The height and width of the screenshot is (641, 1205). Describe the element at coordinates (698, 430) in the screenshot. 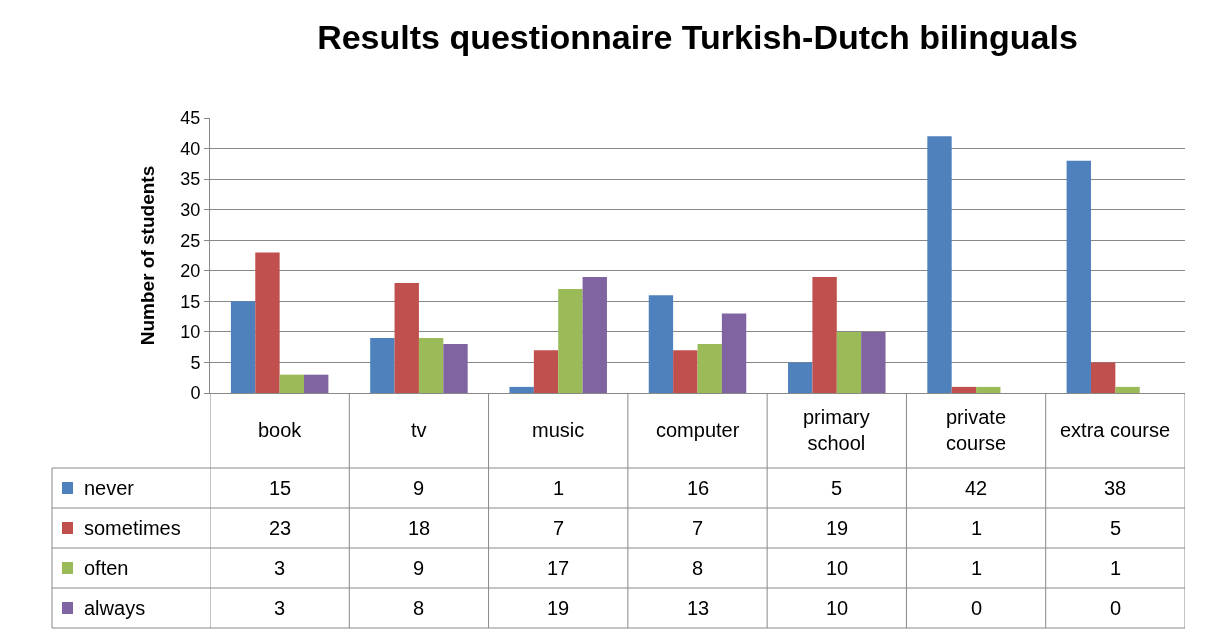

I see `x-tick-label: computer` at that location.